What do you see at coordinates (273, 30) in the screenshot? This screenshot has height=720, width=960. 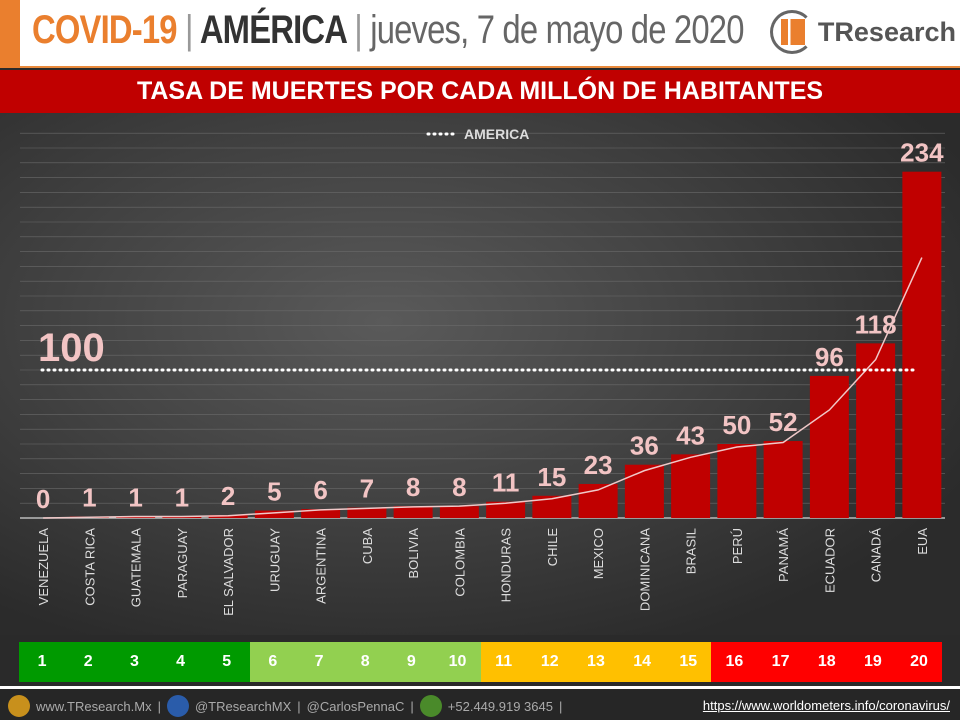 I see `title-region: AMÉRICA` at bounding box center [273, 30].